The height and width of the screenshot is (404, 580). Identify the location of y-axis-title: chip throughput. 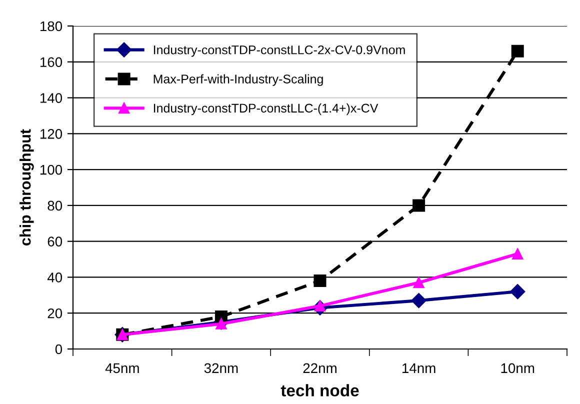
(27, 187).